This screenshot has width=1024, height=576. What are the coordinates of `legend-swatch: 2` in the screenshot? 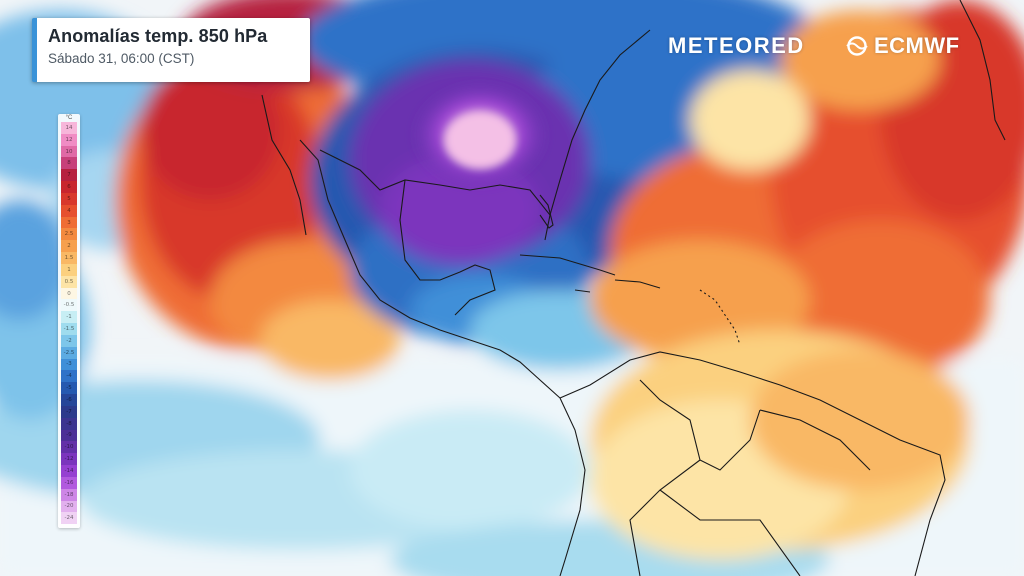 It's located at (69, 246).